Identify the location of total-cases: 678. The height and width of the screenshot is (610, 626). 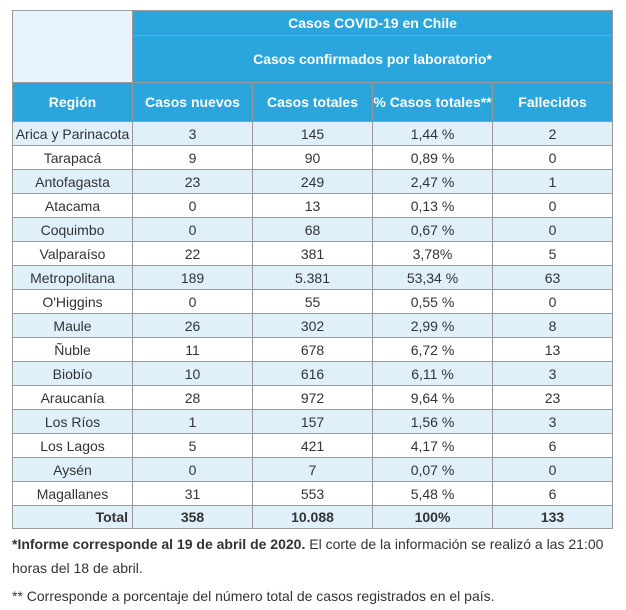
(312, 349).